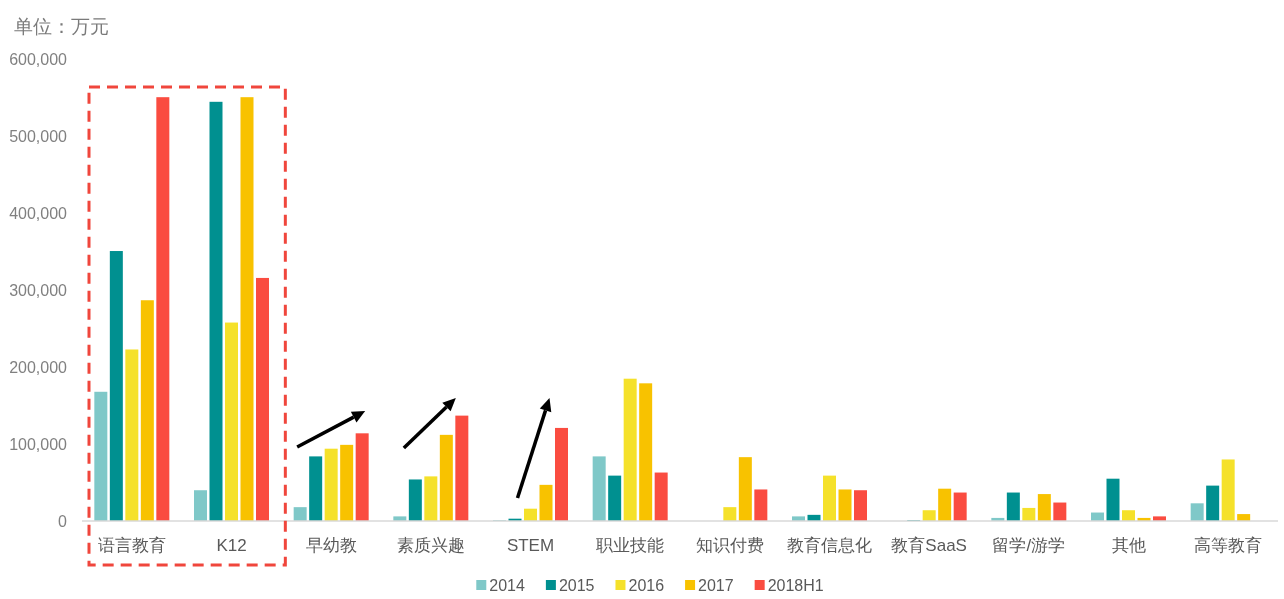 This screenshot has width=1284, height=599. Describe the element at coordinates (829, 545) in the screenshot. I see `x-tick-label: 教育信息化` at that location.